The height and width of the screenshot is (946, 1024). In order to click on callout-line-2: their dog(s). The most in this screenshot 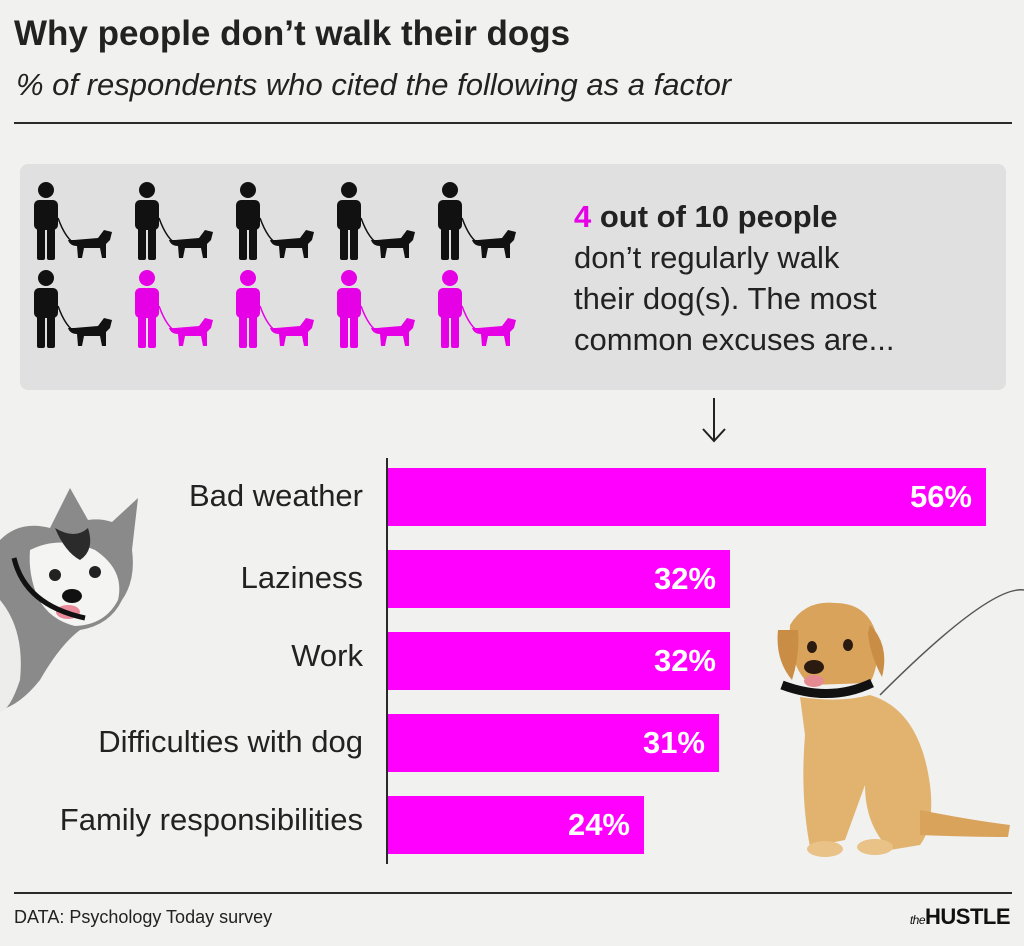, I will do `click(725, 298)`.